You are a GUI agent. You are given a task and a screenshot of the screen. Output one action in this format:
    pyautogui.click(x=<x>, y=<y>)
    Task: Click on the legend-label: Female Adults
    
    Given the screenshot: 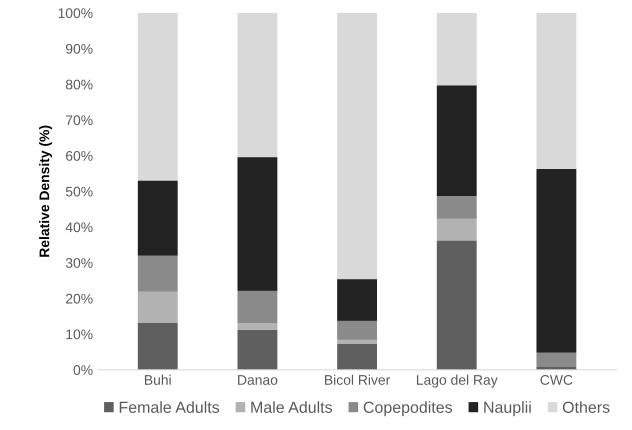 What is the action you would take?
    pyautogui.click(x=170, y=407)
    